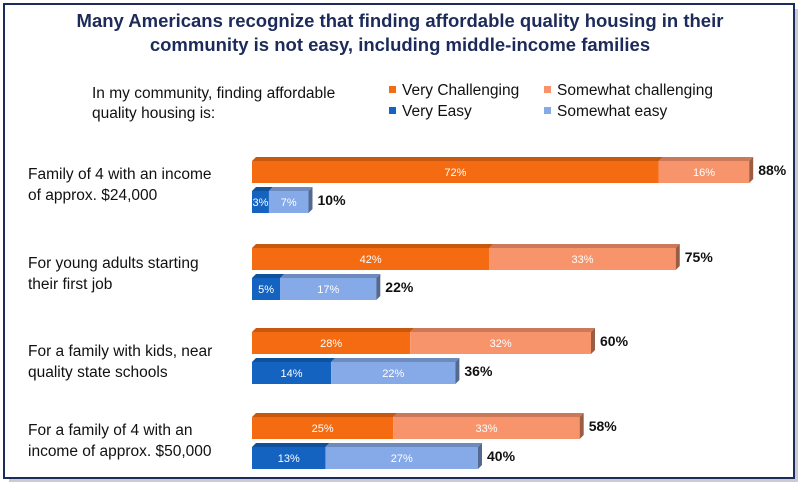 This screenshot has width=800, height=483. I want to click on segment-label-very-easy-3: 13%, so click(289, 459).